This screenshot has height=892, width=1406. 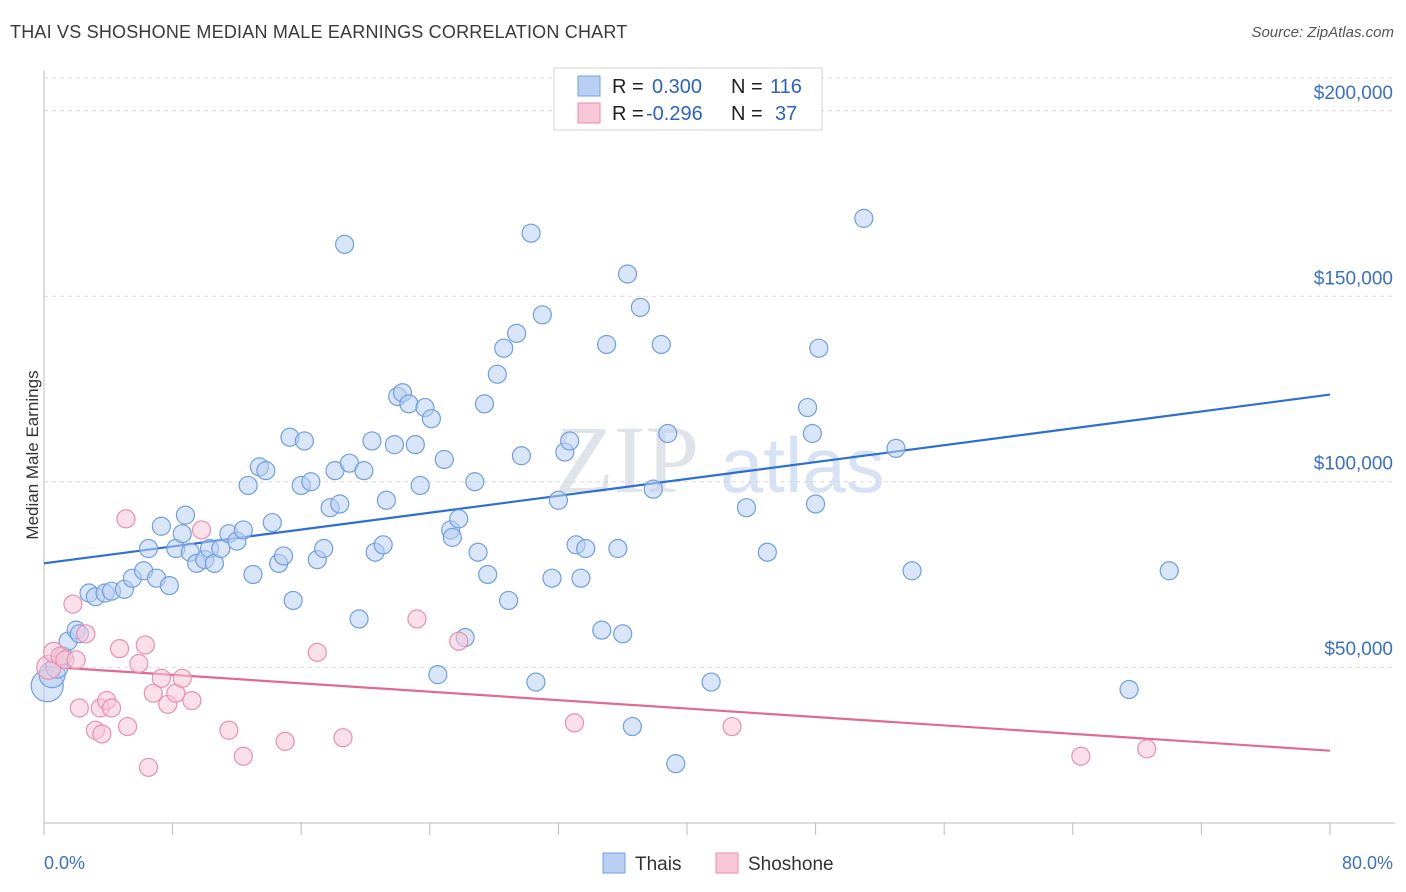 What do you see at coordinates (628, 87) in the screenshot?
I see `legend-r-label-thais: R =` at bounding box center [628, 87].